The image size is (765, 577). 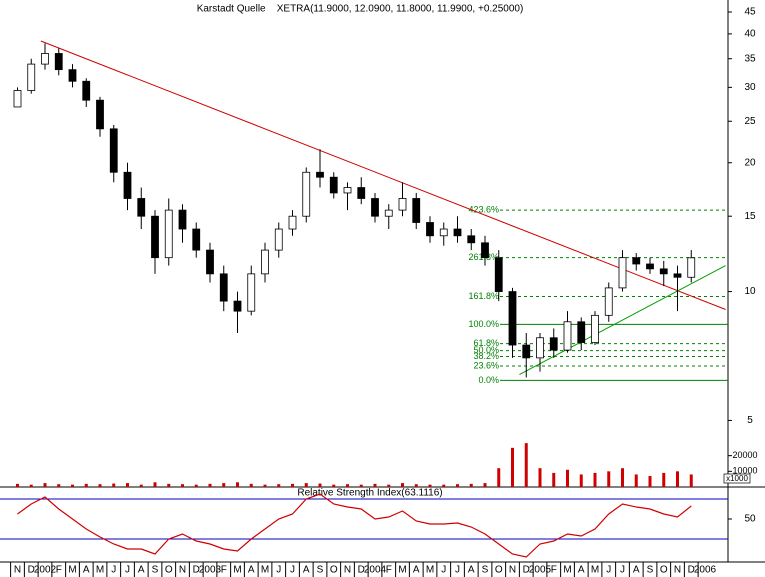 I want to click on x-tick-label: 2005, so click(x=540, y=570).